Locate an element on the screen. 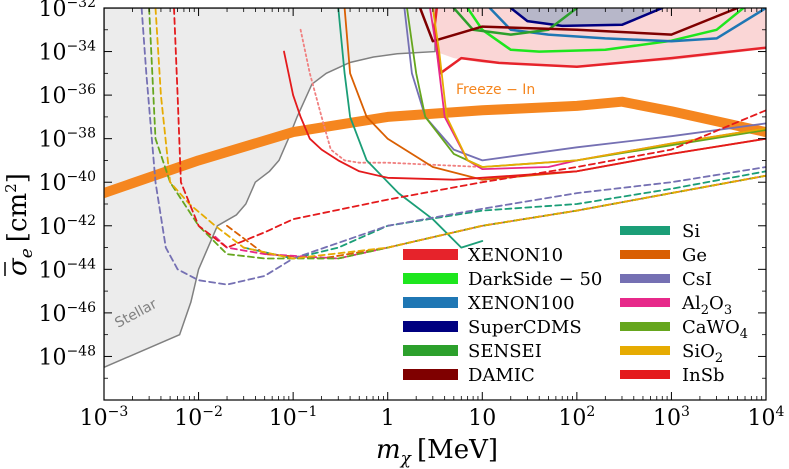 This screenshot has height=469, width=789. x-tick-label: 10³ is located at coordinates (671, 417).